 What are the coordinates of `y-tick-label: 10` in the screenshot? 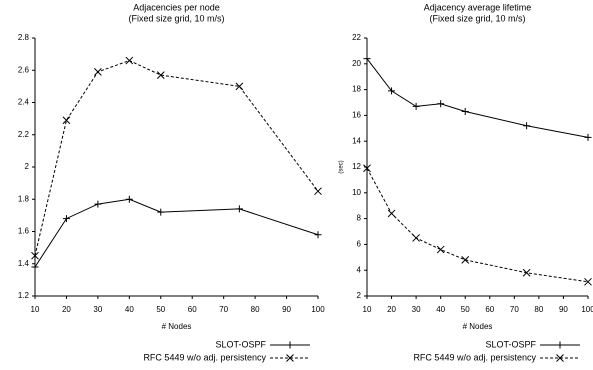 It's located at (356, 192).